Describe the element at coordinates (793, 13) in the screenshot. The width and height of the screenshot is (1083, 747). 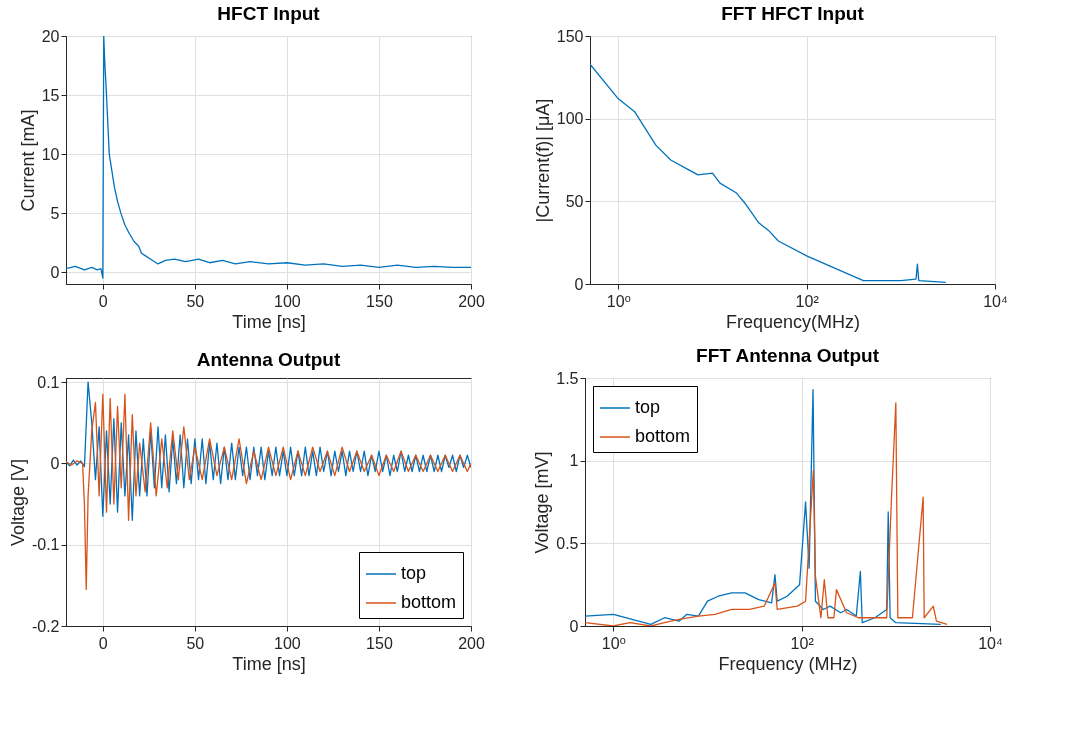
I see `chart-title: FFT HFCT Input` at that location.